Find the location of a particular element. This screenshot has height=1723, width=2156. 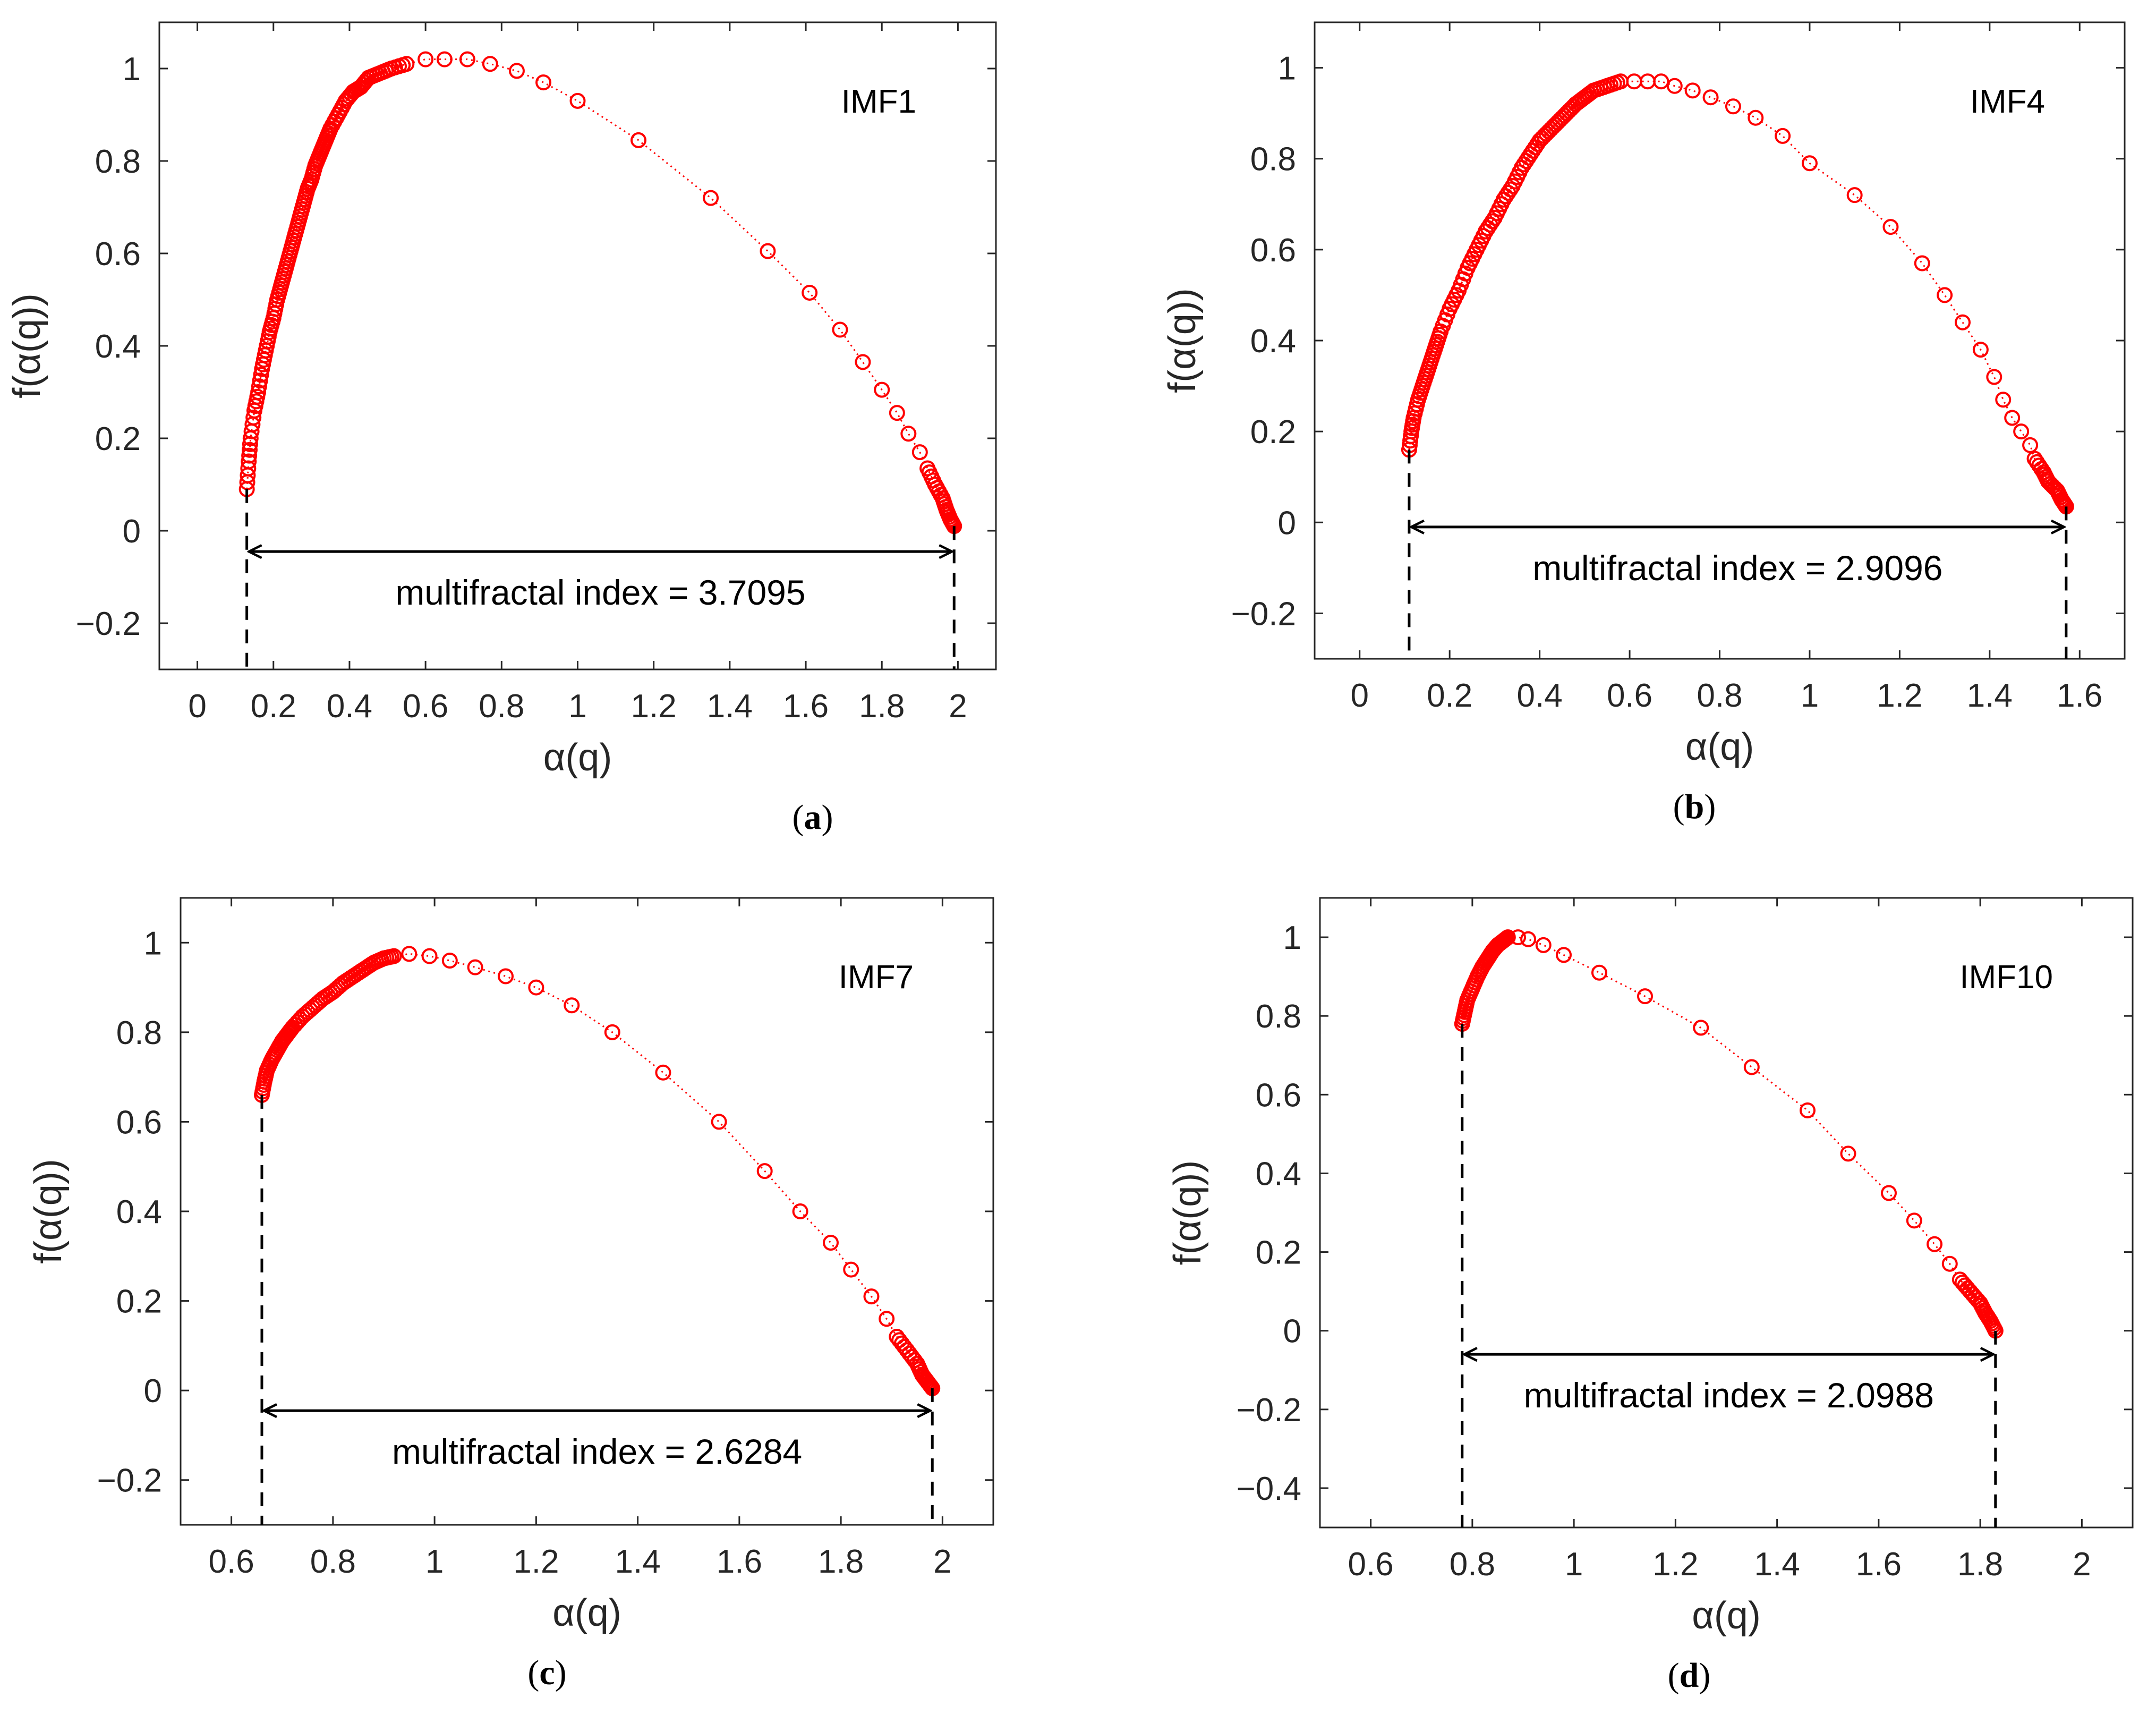

imf-tag: IMF4 is located at coordinates (2007, 101).